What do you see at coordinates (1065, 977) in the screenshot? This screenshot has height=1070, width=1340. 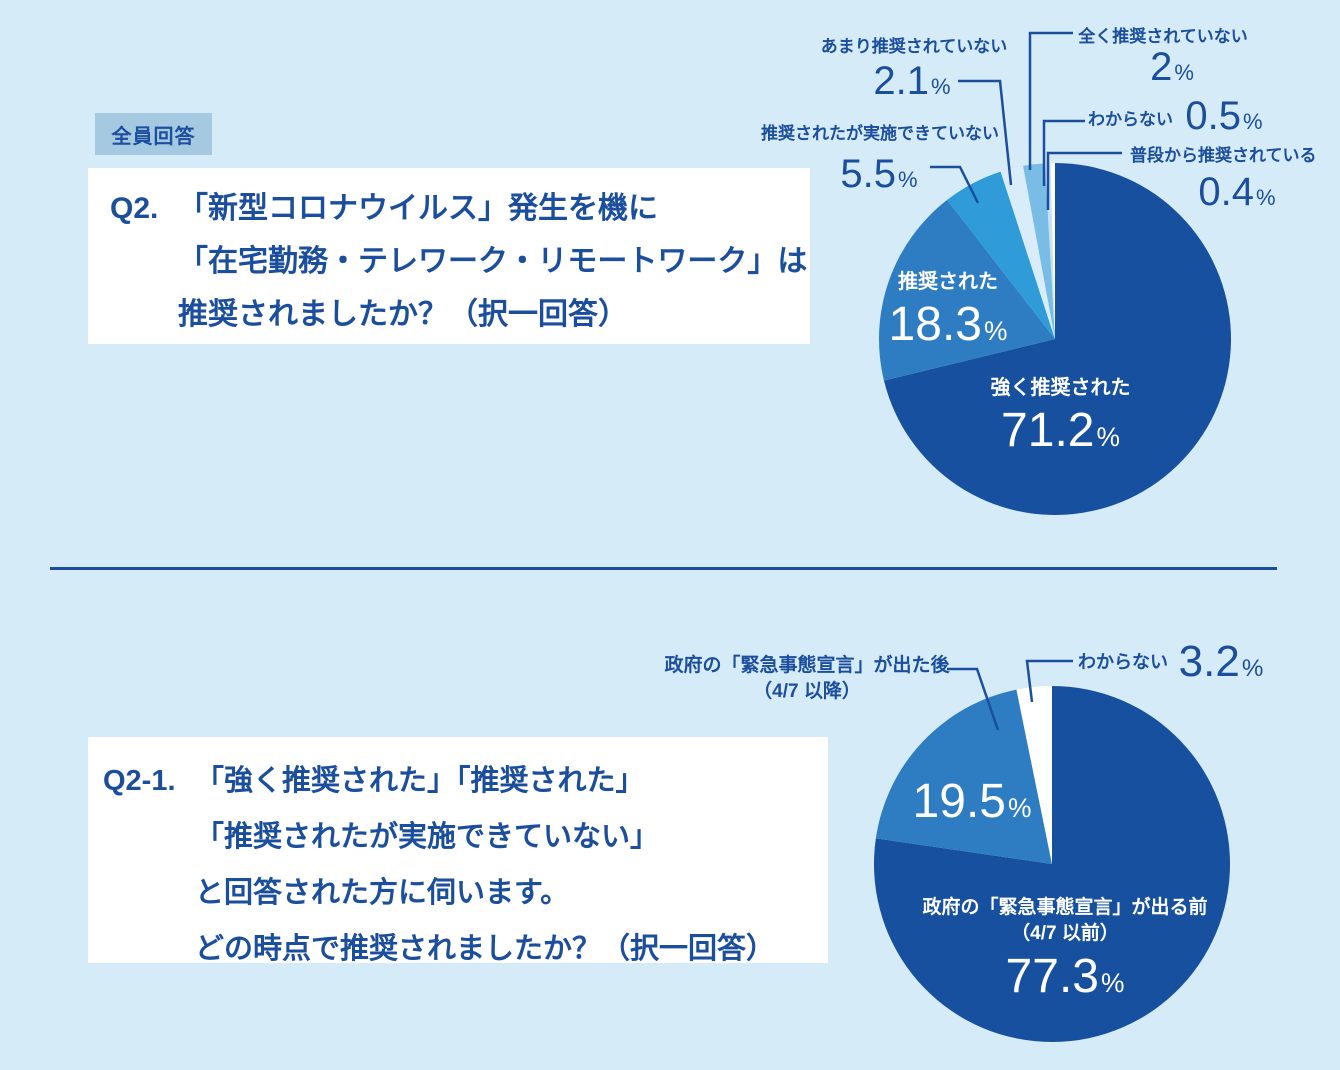 I see `pie2-value-before-declaration: 77.3%` at bounding box center [1065, 977].